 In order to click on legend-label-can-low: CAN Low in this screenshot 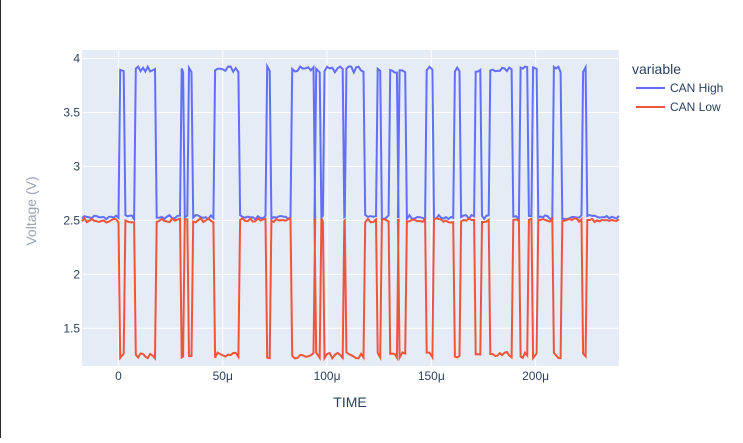, I will do `click(695, 107)`.